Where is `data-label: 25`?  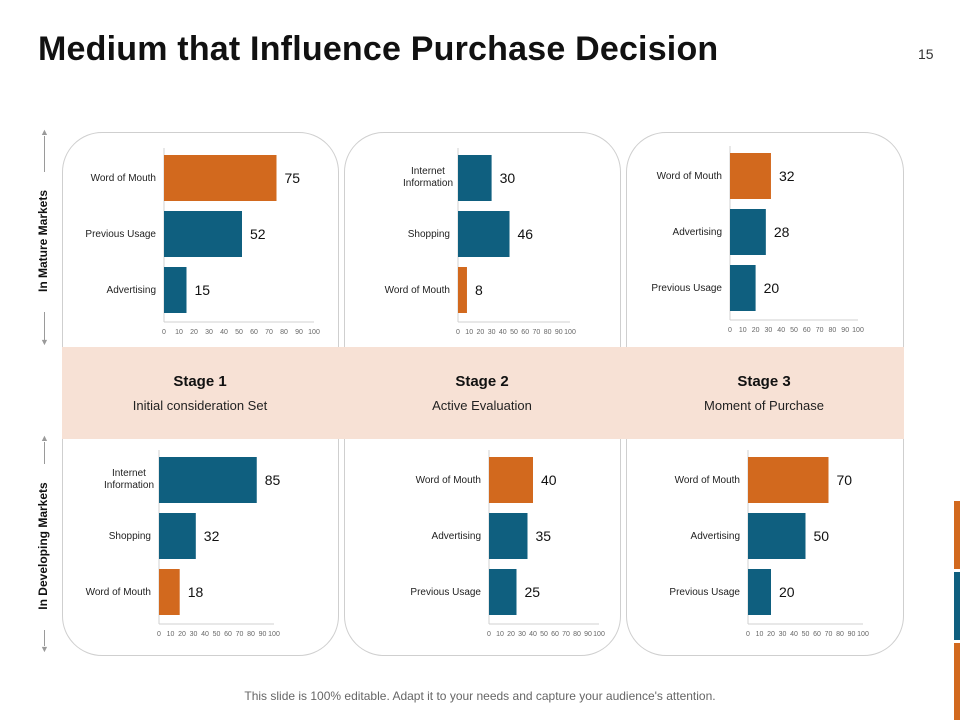 data-label: 25 is located at coordinates (533, 592).